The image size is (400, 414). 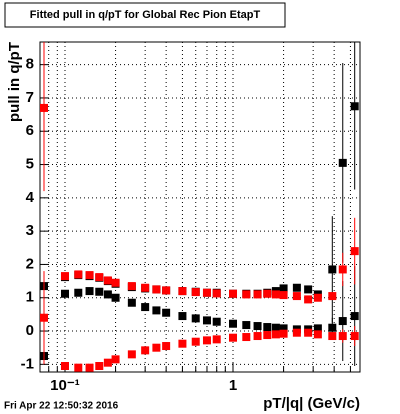 I want to click on y-tick-label: 1, so click(x=30, y=297).